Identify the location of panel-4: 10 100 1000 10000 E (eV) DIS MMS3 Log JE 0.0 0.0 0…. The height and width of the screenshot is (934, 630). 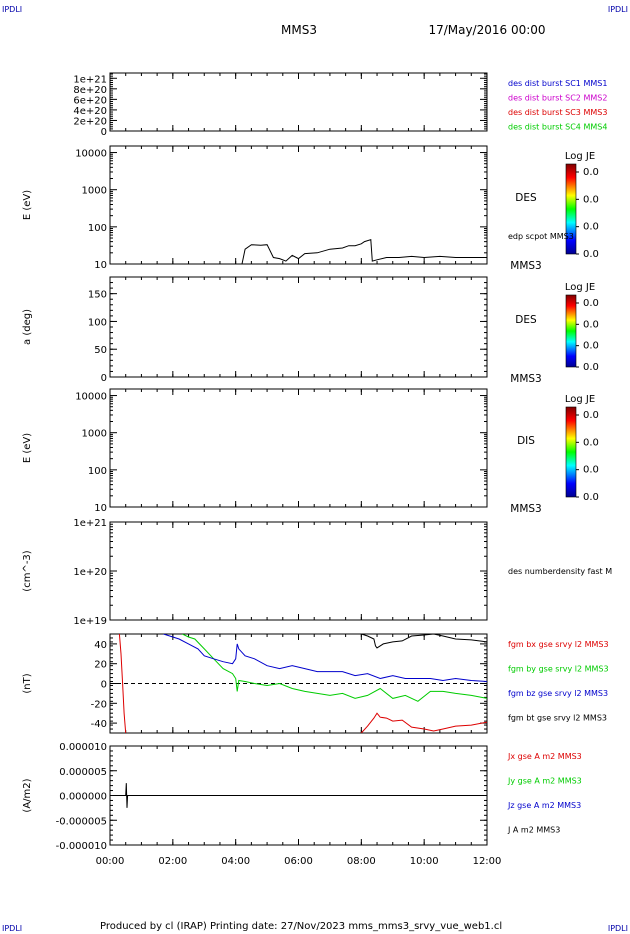
(310, 451).